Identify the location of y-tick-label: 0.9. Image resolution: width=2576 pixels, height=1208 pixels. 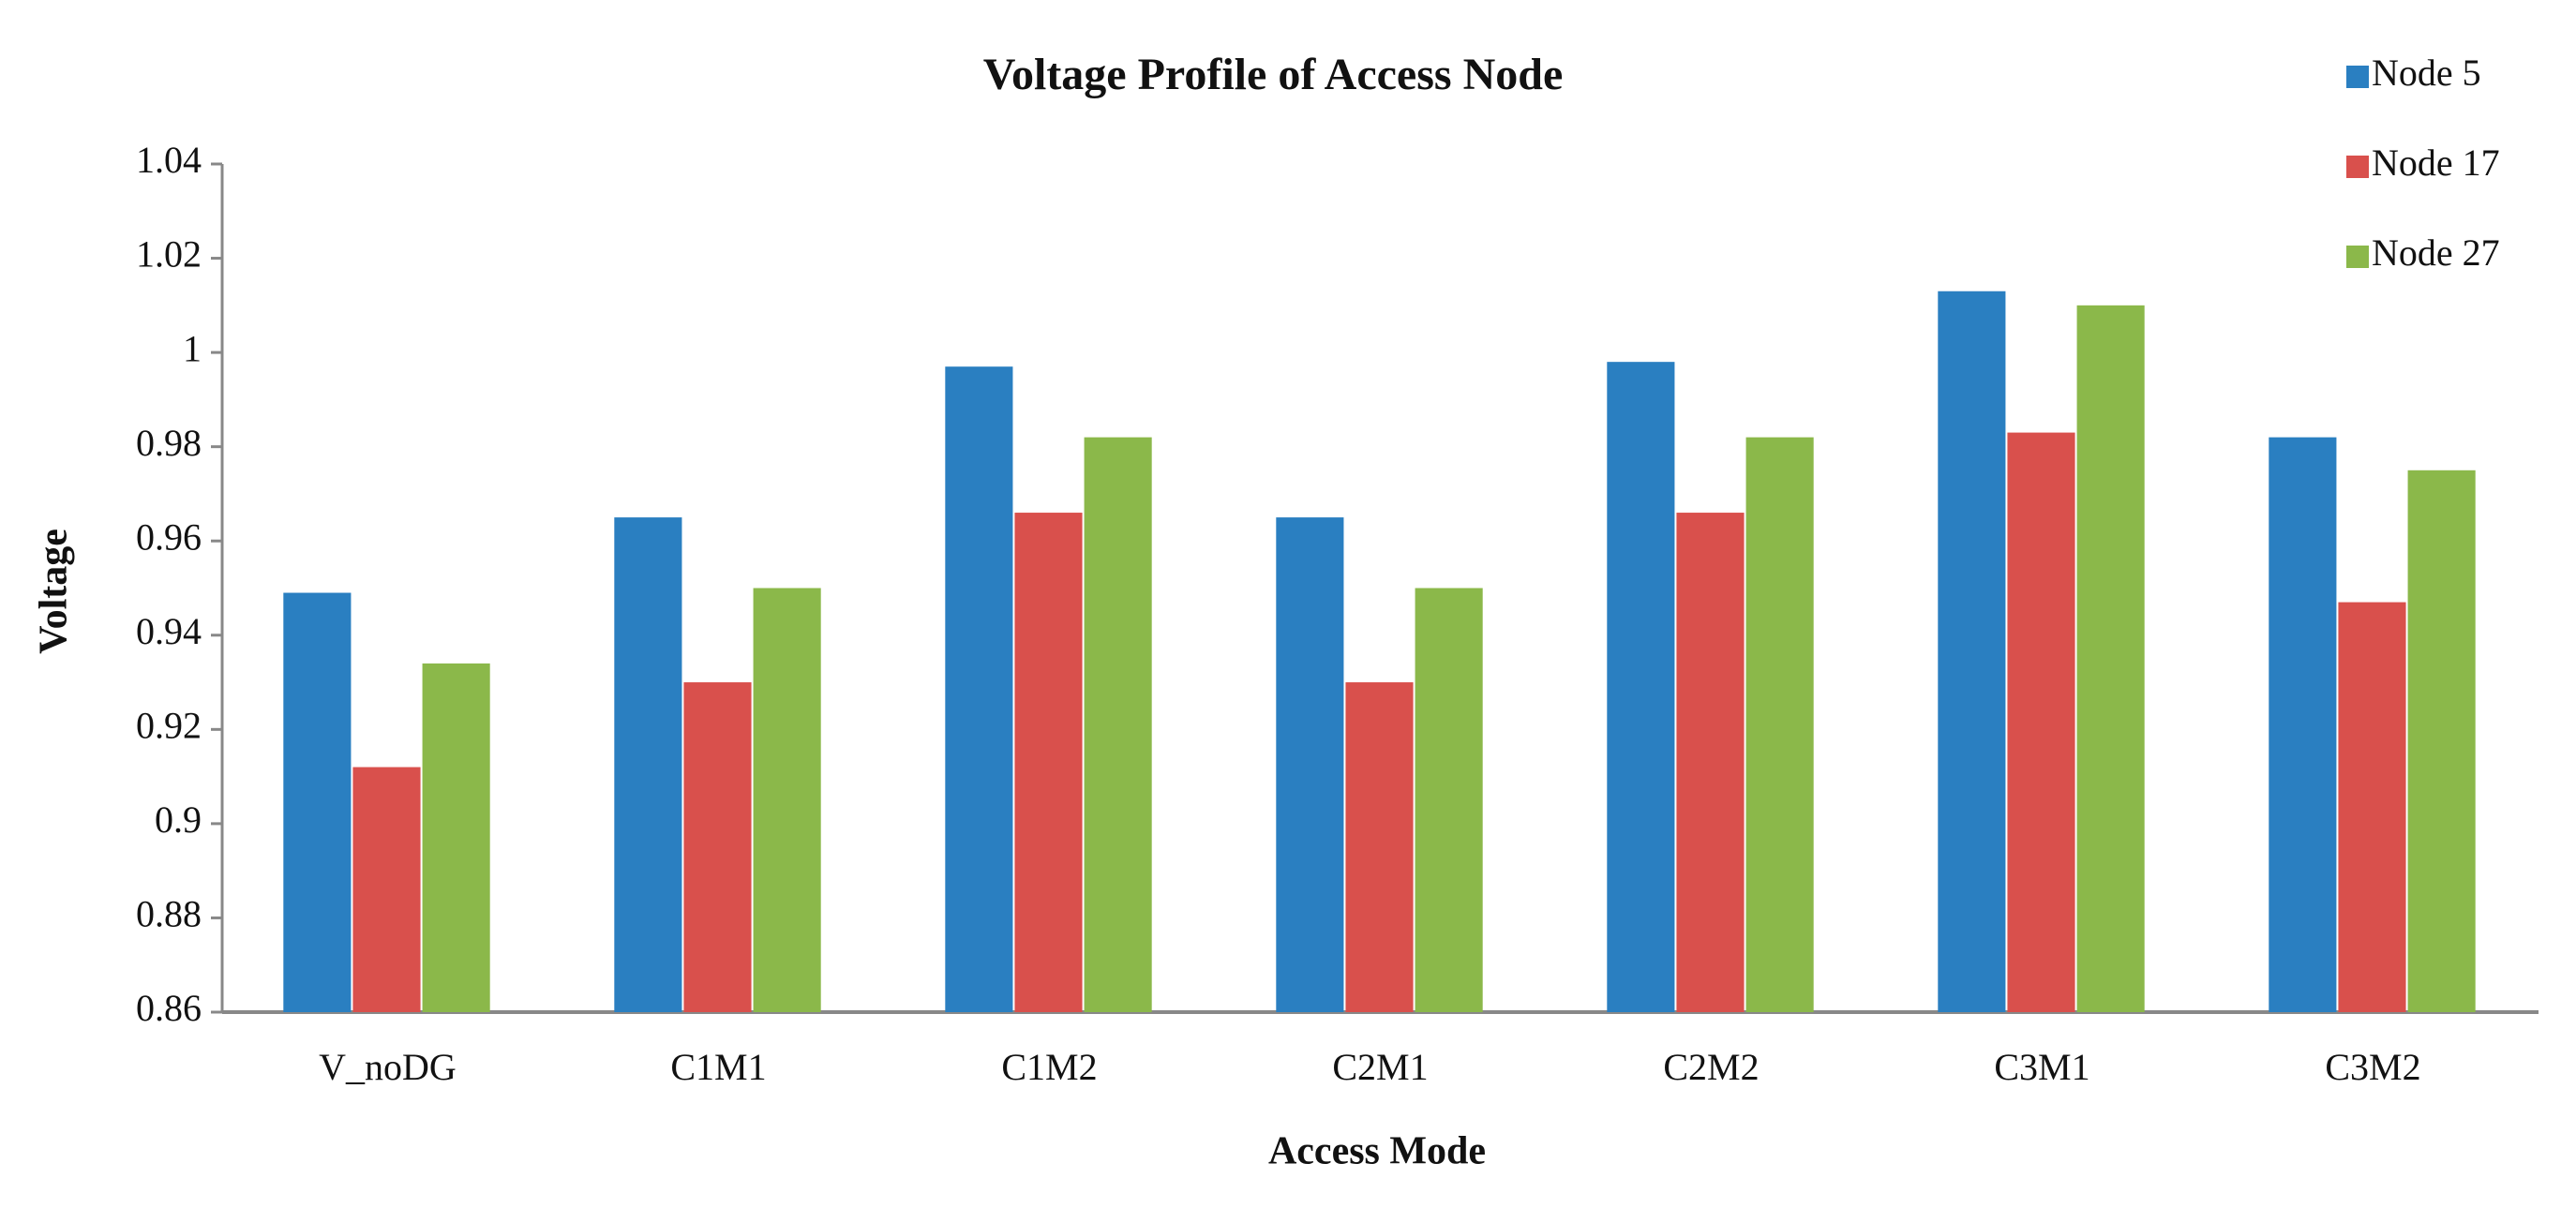
(178, 819).